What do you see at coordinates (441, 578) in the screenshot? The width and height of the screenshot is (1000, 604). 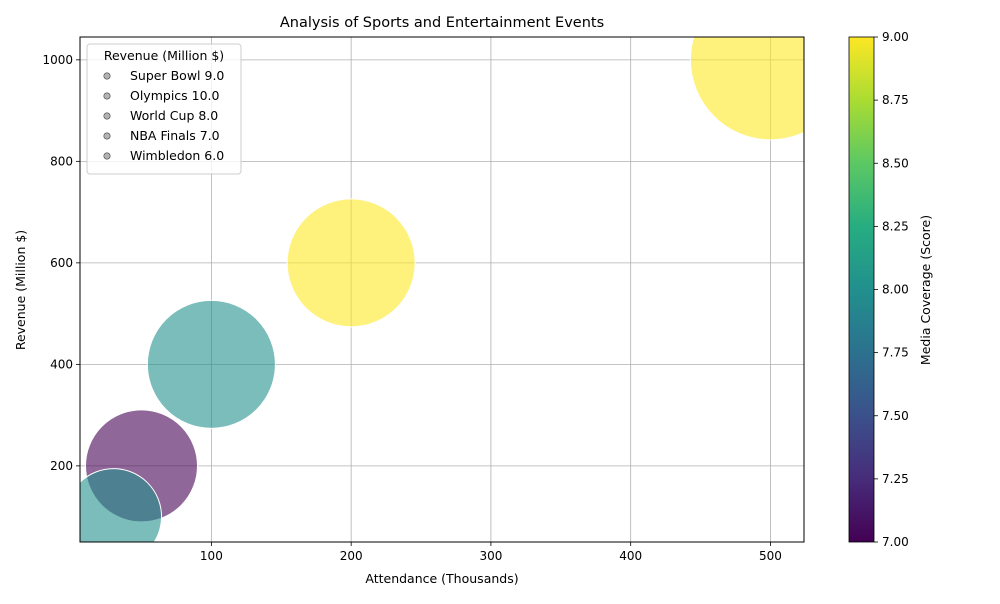 I see `x-axis-label: Attendance (Thousands)` at bounding box center [441, 578].